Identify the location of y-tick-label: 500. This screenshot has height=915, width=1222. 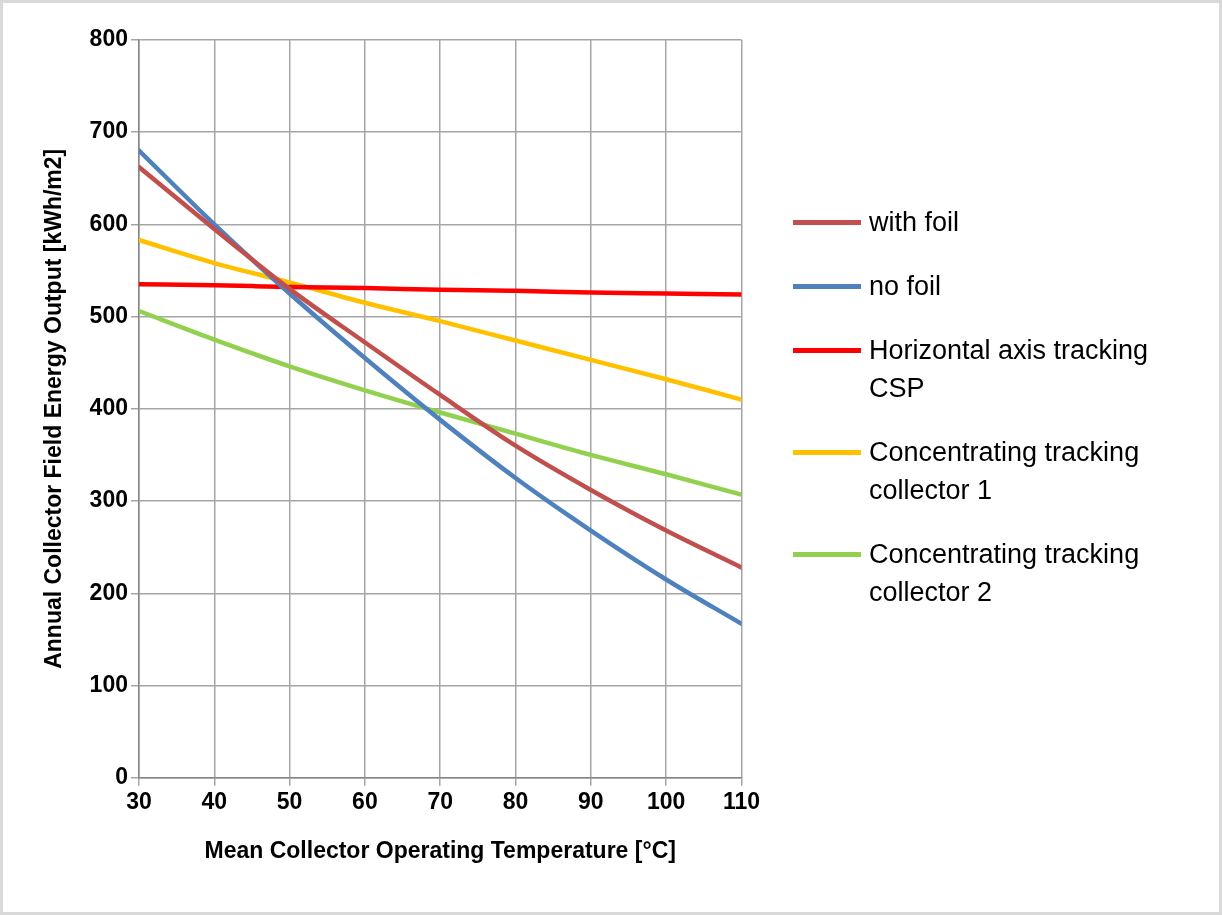
(108, 314).